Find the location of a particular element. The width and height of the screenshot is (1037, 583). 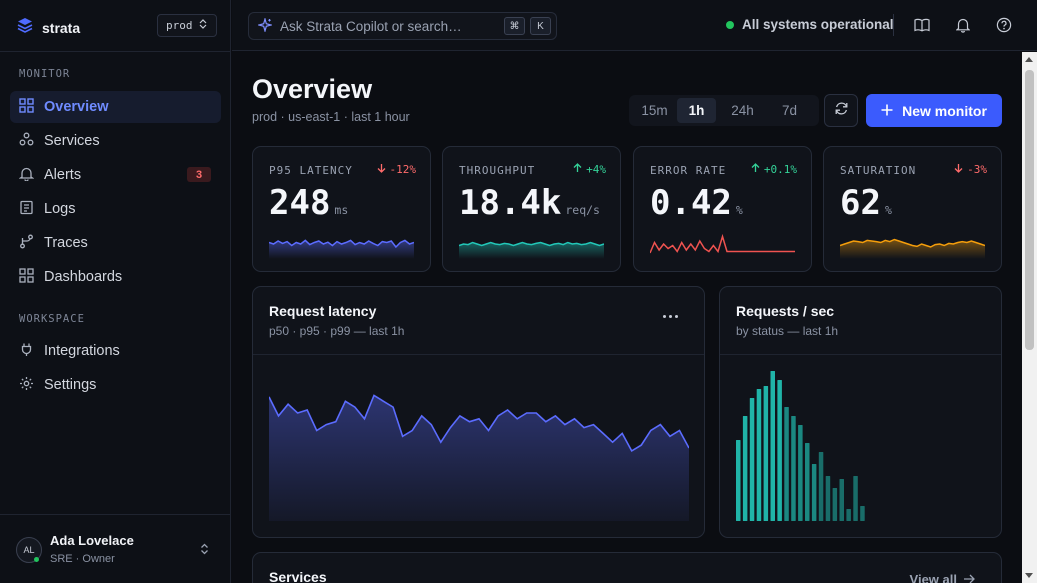

sidebar-item-traces: Traces is located at coordinates (115, 243).